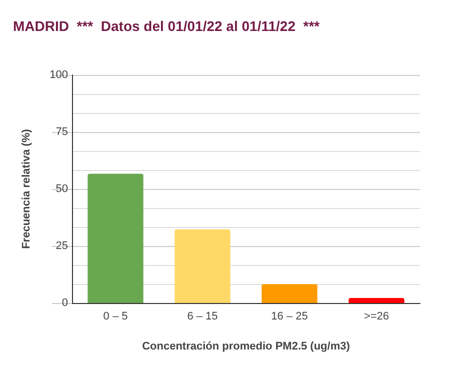 This screenshot has height=371, width=472. Describe the element at coordinates (65, 303) in the screenshot. I see `y-tick-label: 0` at that location.